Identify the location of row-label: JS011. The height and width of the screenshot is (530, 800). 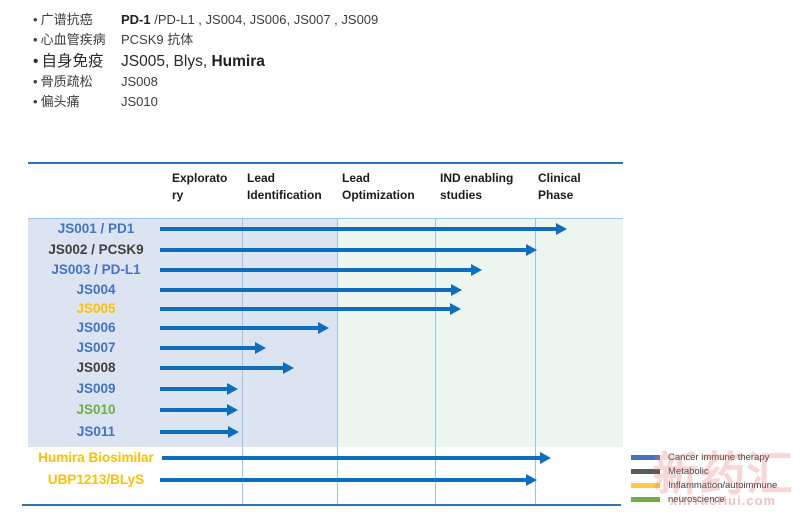
(96, 431).